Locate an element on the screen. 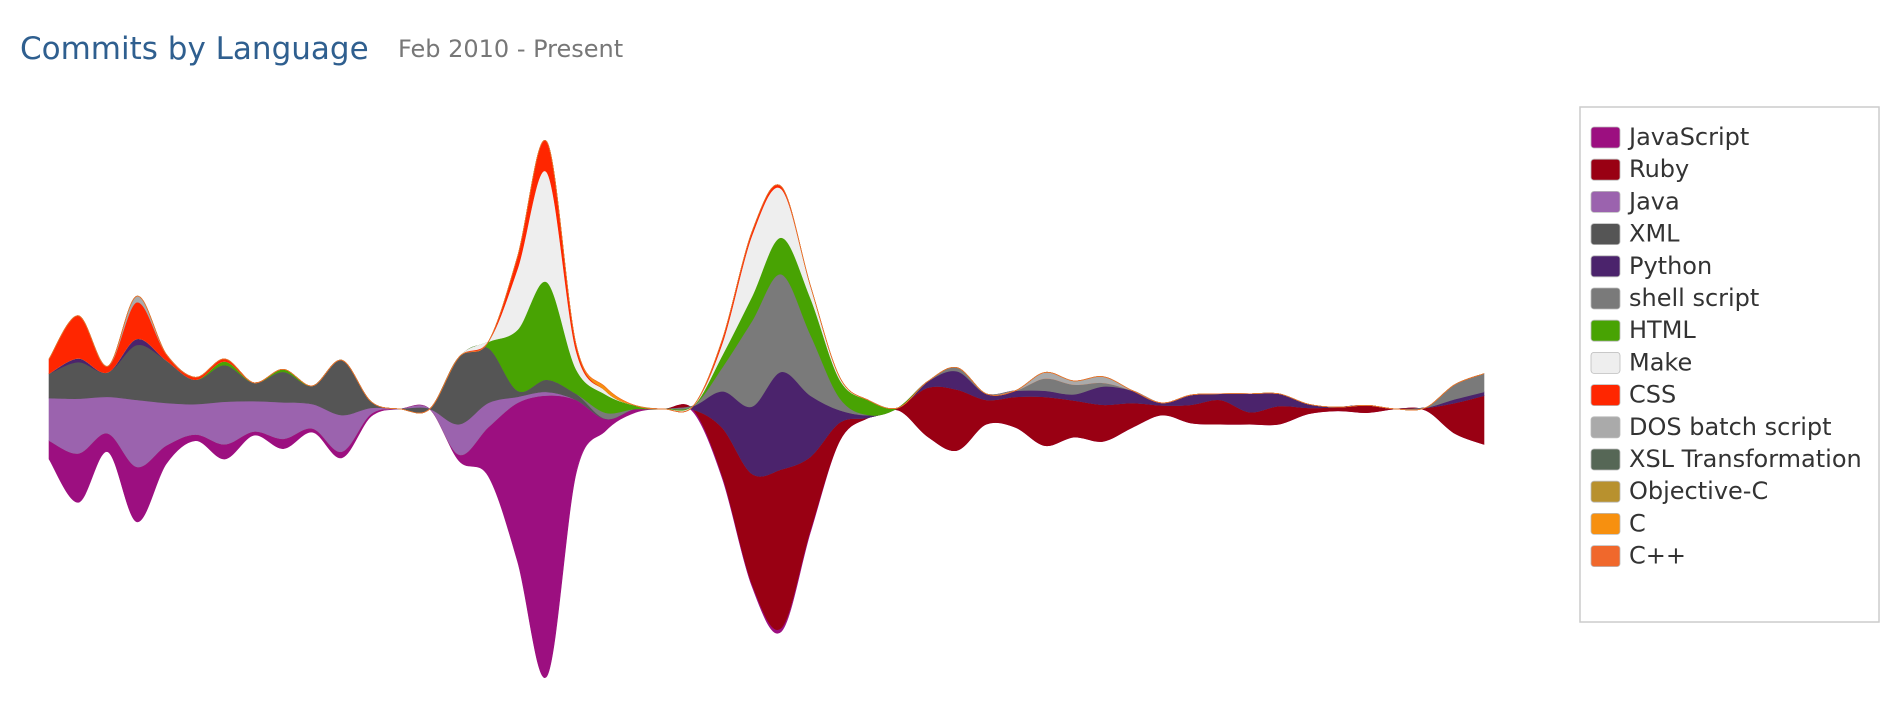 The width and height of the screenshot is (1902, 720). legend-label: Java is located at coordinates (1653, 201).